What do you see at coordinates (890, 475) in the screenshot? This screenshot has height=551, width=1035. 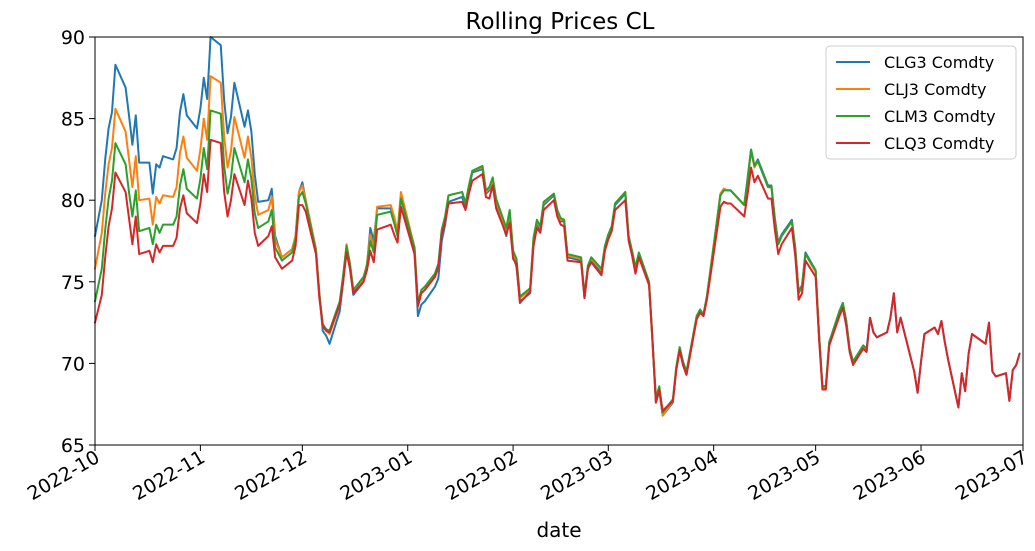 I see `x-tick-label: 2023-06` at bounding box center [890, 475].